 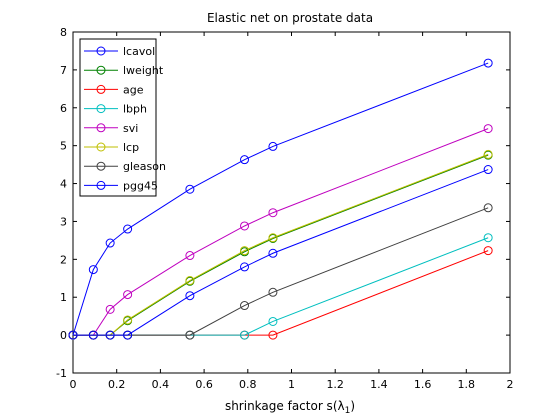 What do you see at coordinates (291, 384) in the screenshot?
I see `x-tick-label: 1` at bounding box center [291, 384].